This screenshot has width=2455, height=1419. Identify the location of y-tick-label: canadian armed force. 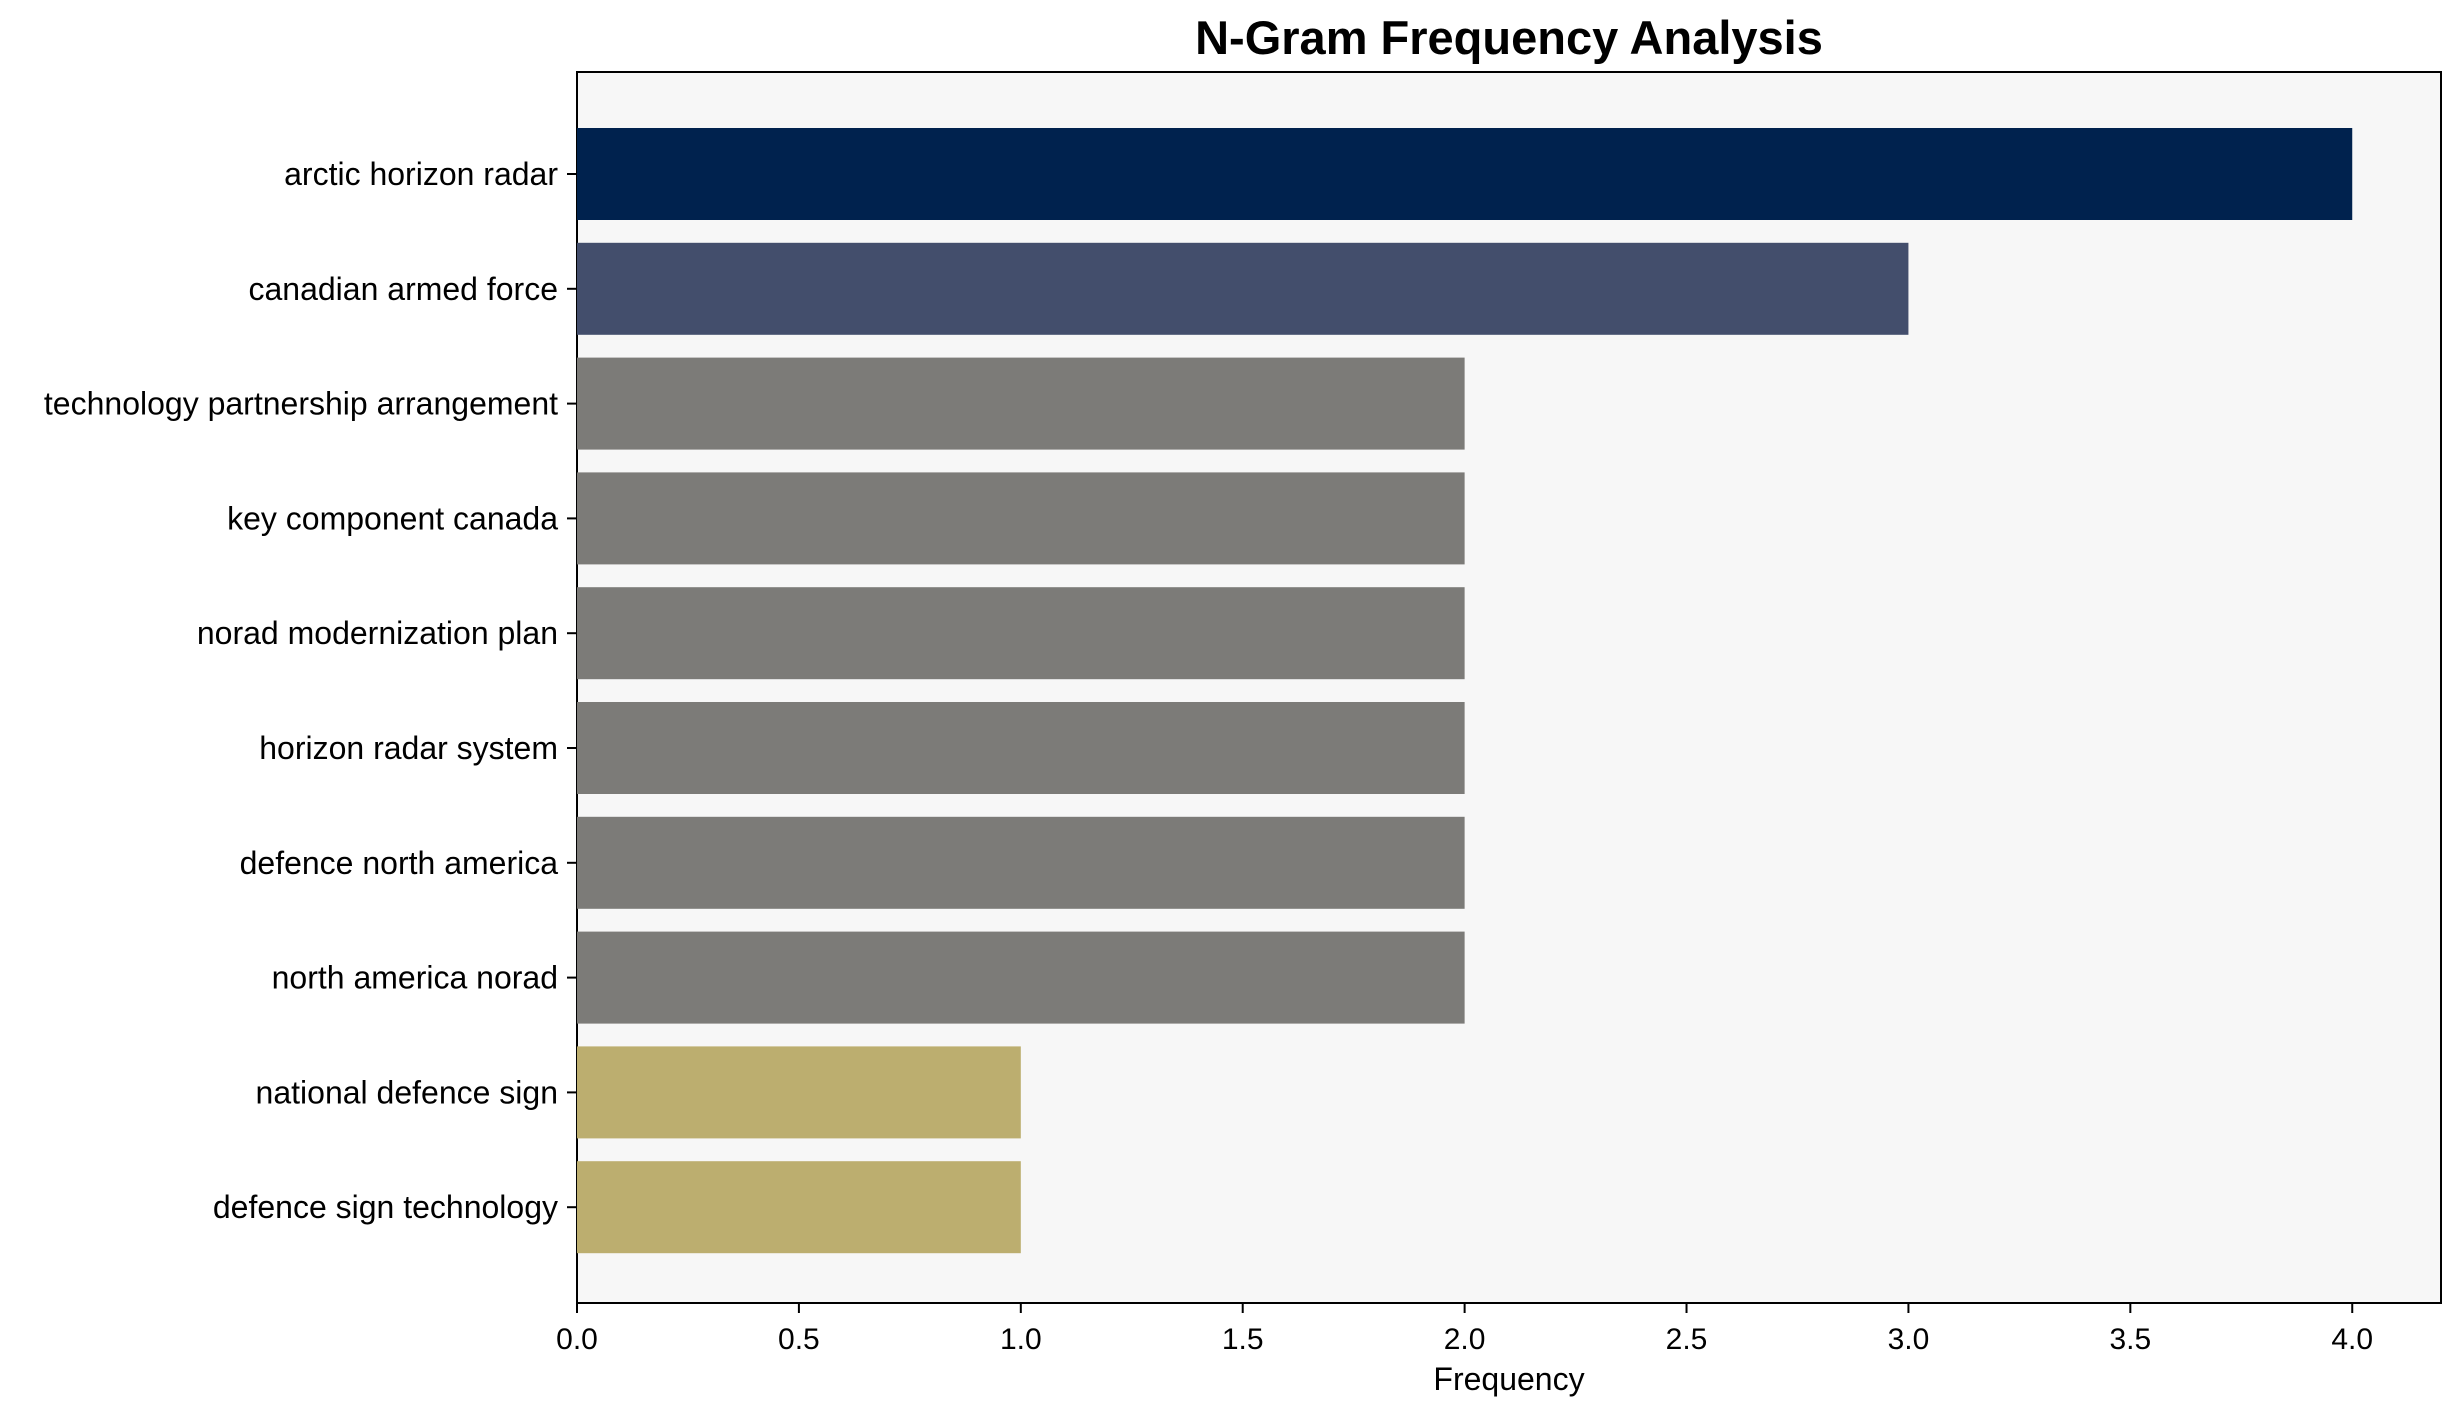
(403, 289).